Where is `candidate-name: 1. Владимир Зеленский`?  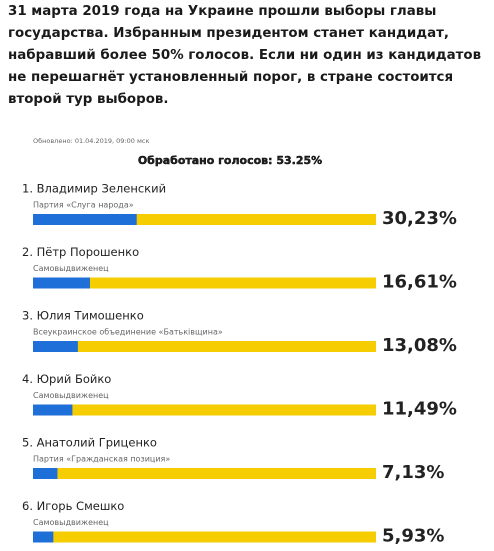 candidate-name: 1. Владимир Зеленский is located at coordinates (94, 189).